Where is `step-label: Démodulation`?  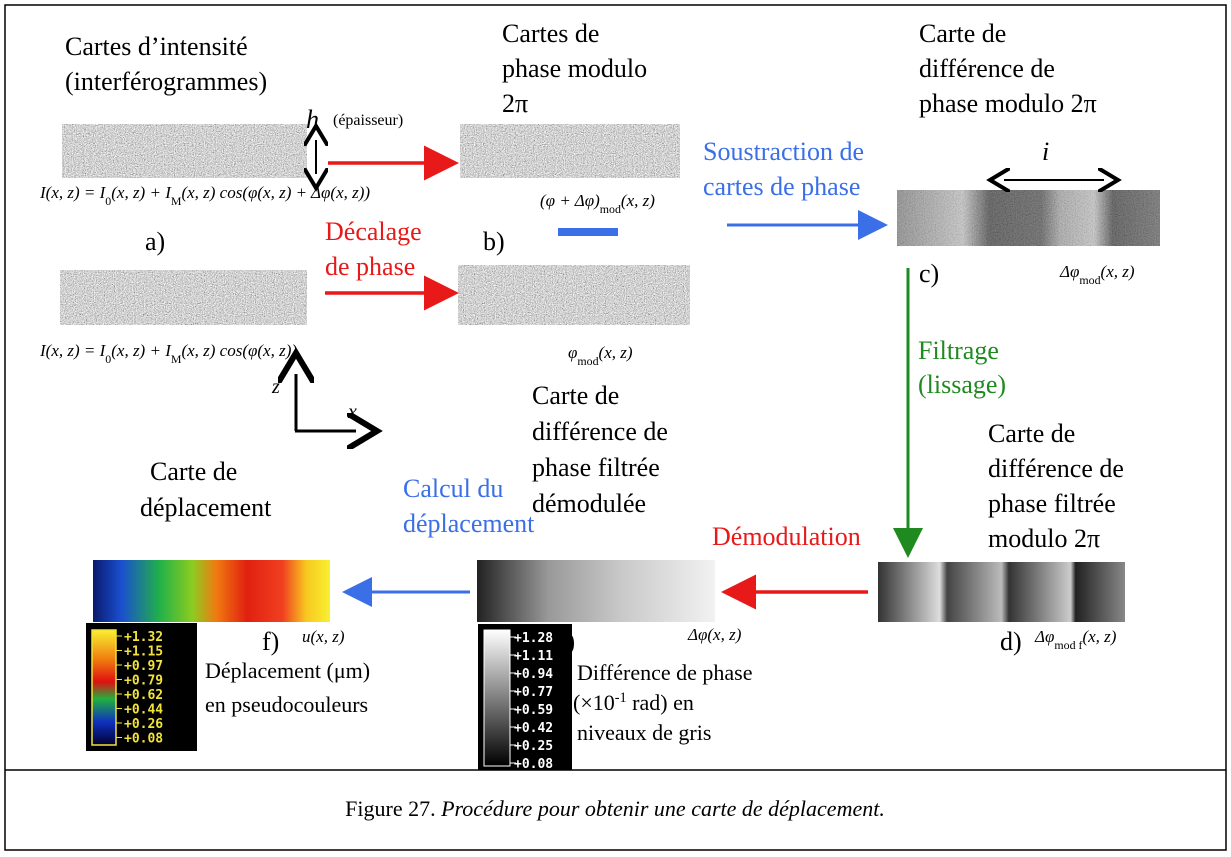
step-label: Démodulation is located at coordinates (786, 536).